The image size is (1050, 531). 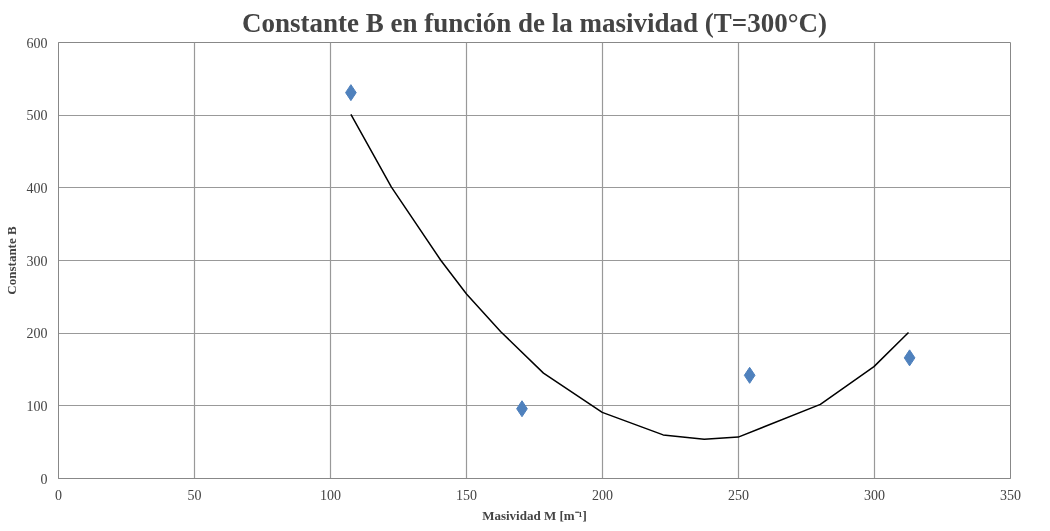 What do you see at coordinates (37, 334) in the screenshot?
I see `y-tick-label: 200` at bounding box center [37, 334].